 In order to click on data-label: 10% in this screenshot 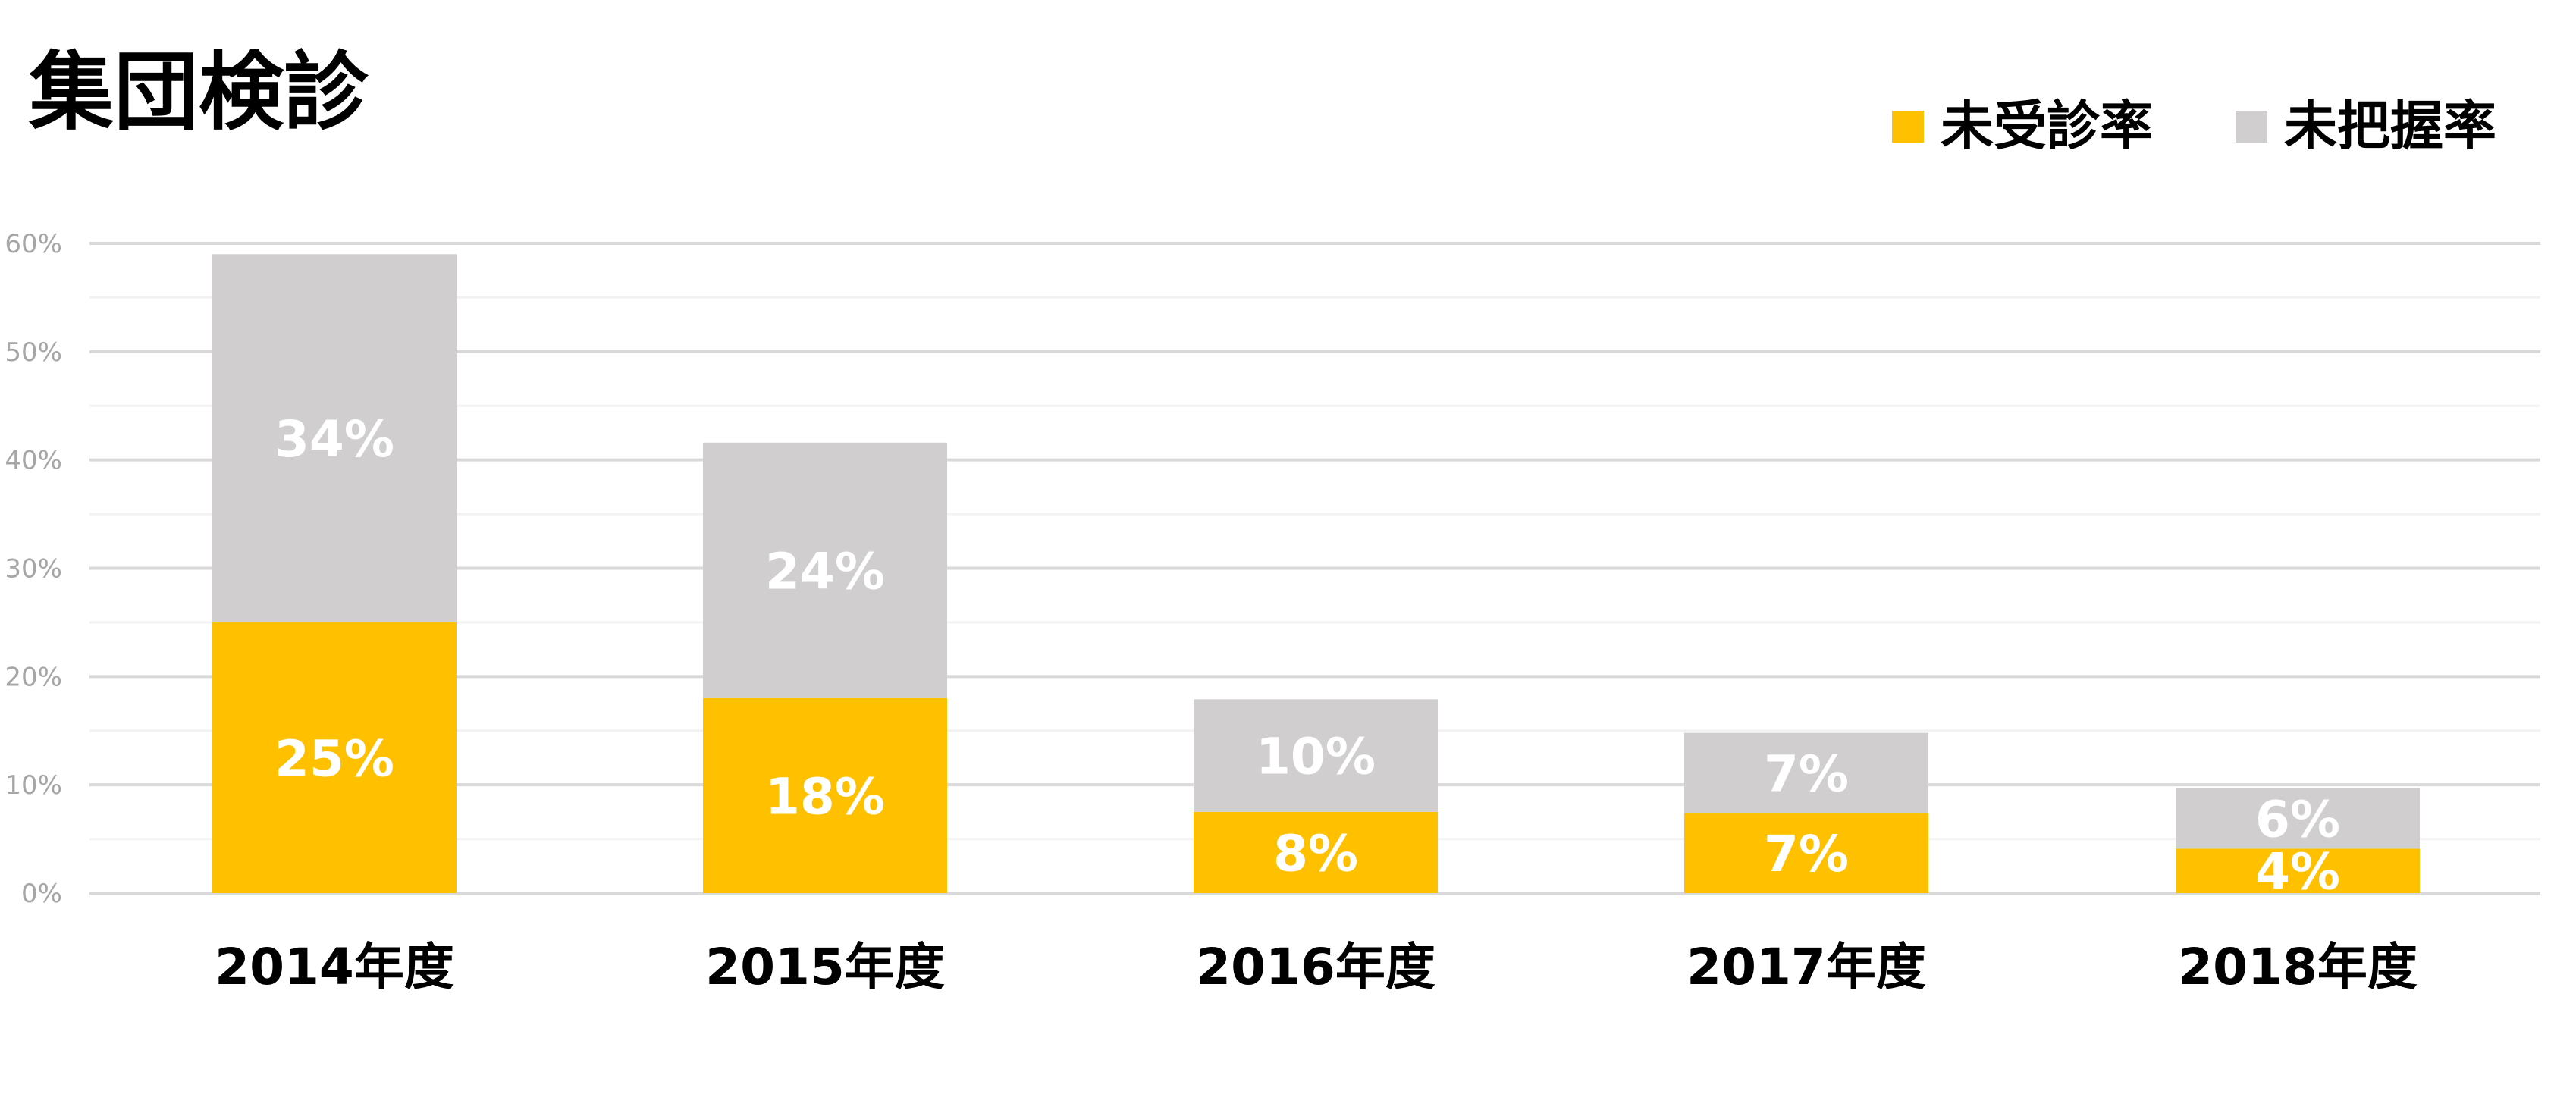, I will do `click(1316, 757)`.